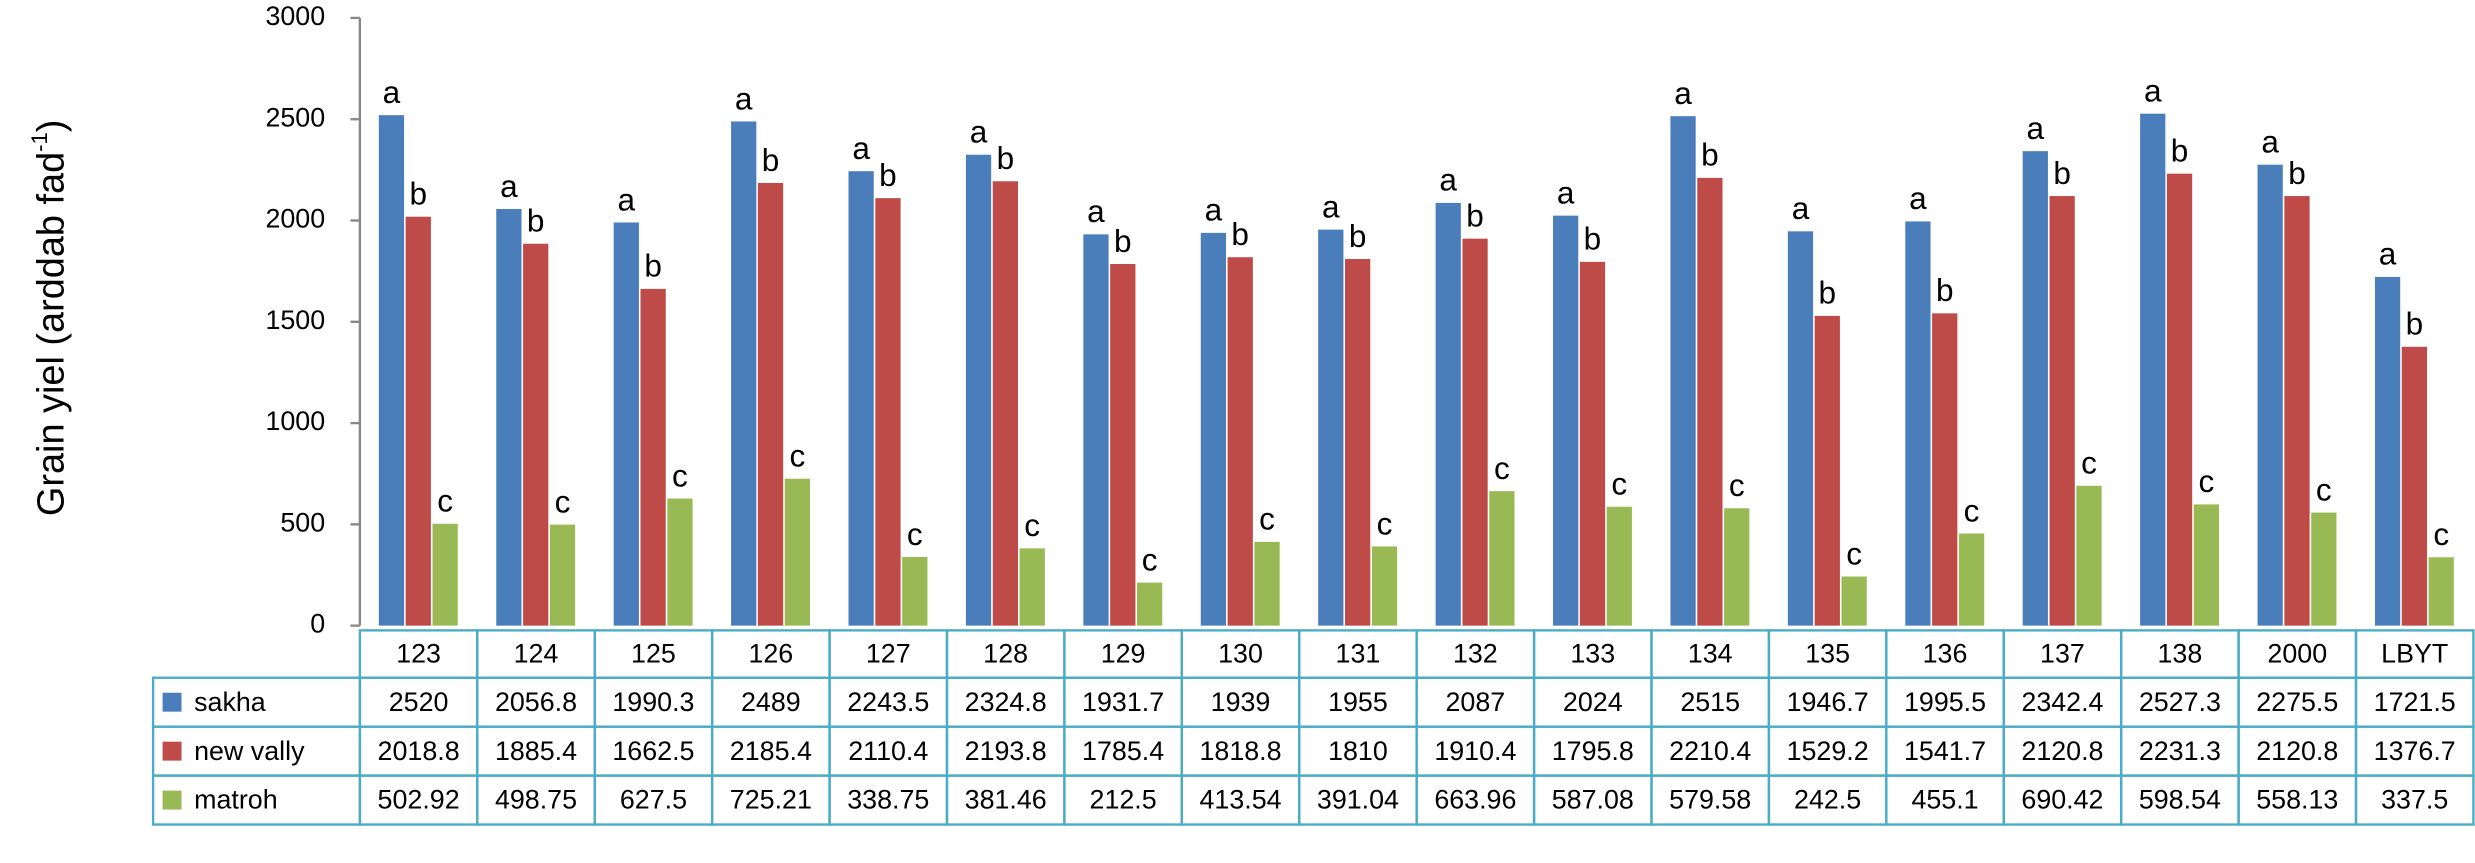 This screenshot has height=863, width=2475. I want to click on table-value: 558.13, so click(2297, 800).